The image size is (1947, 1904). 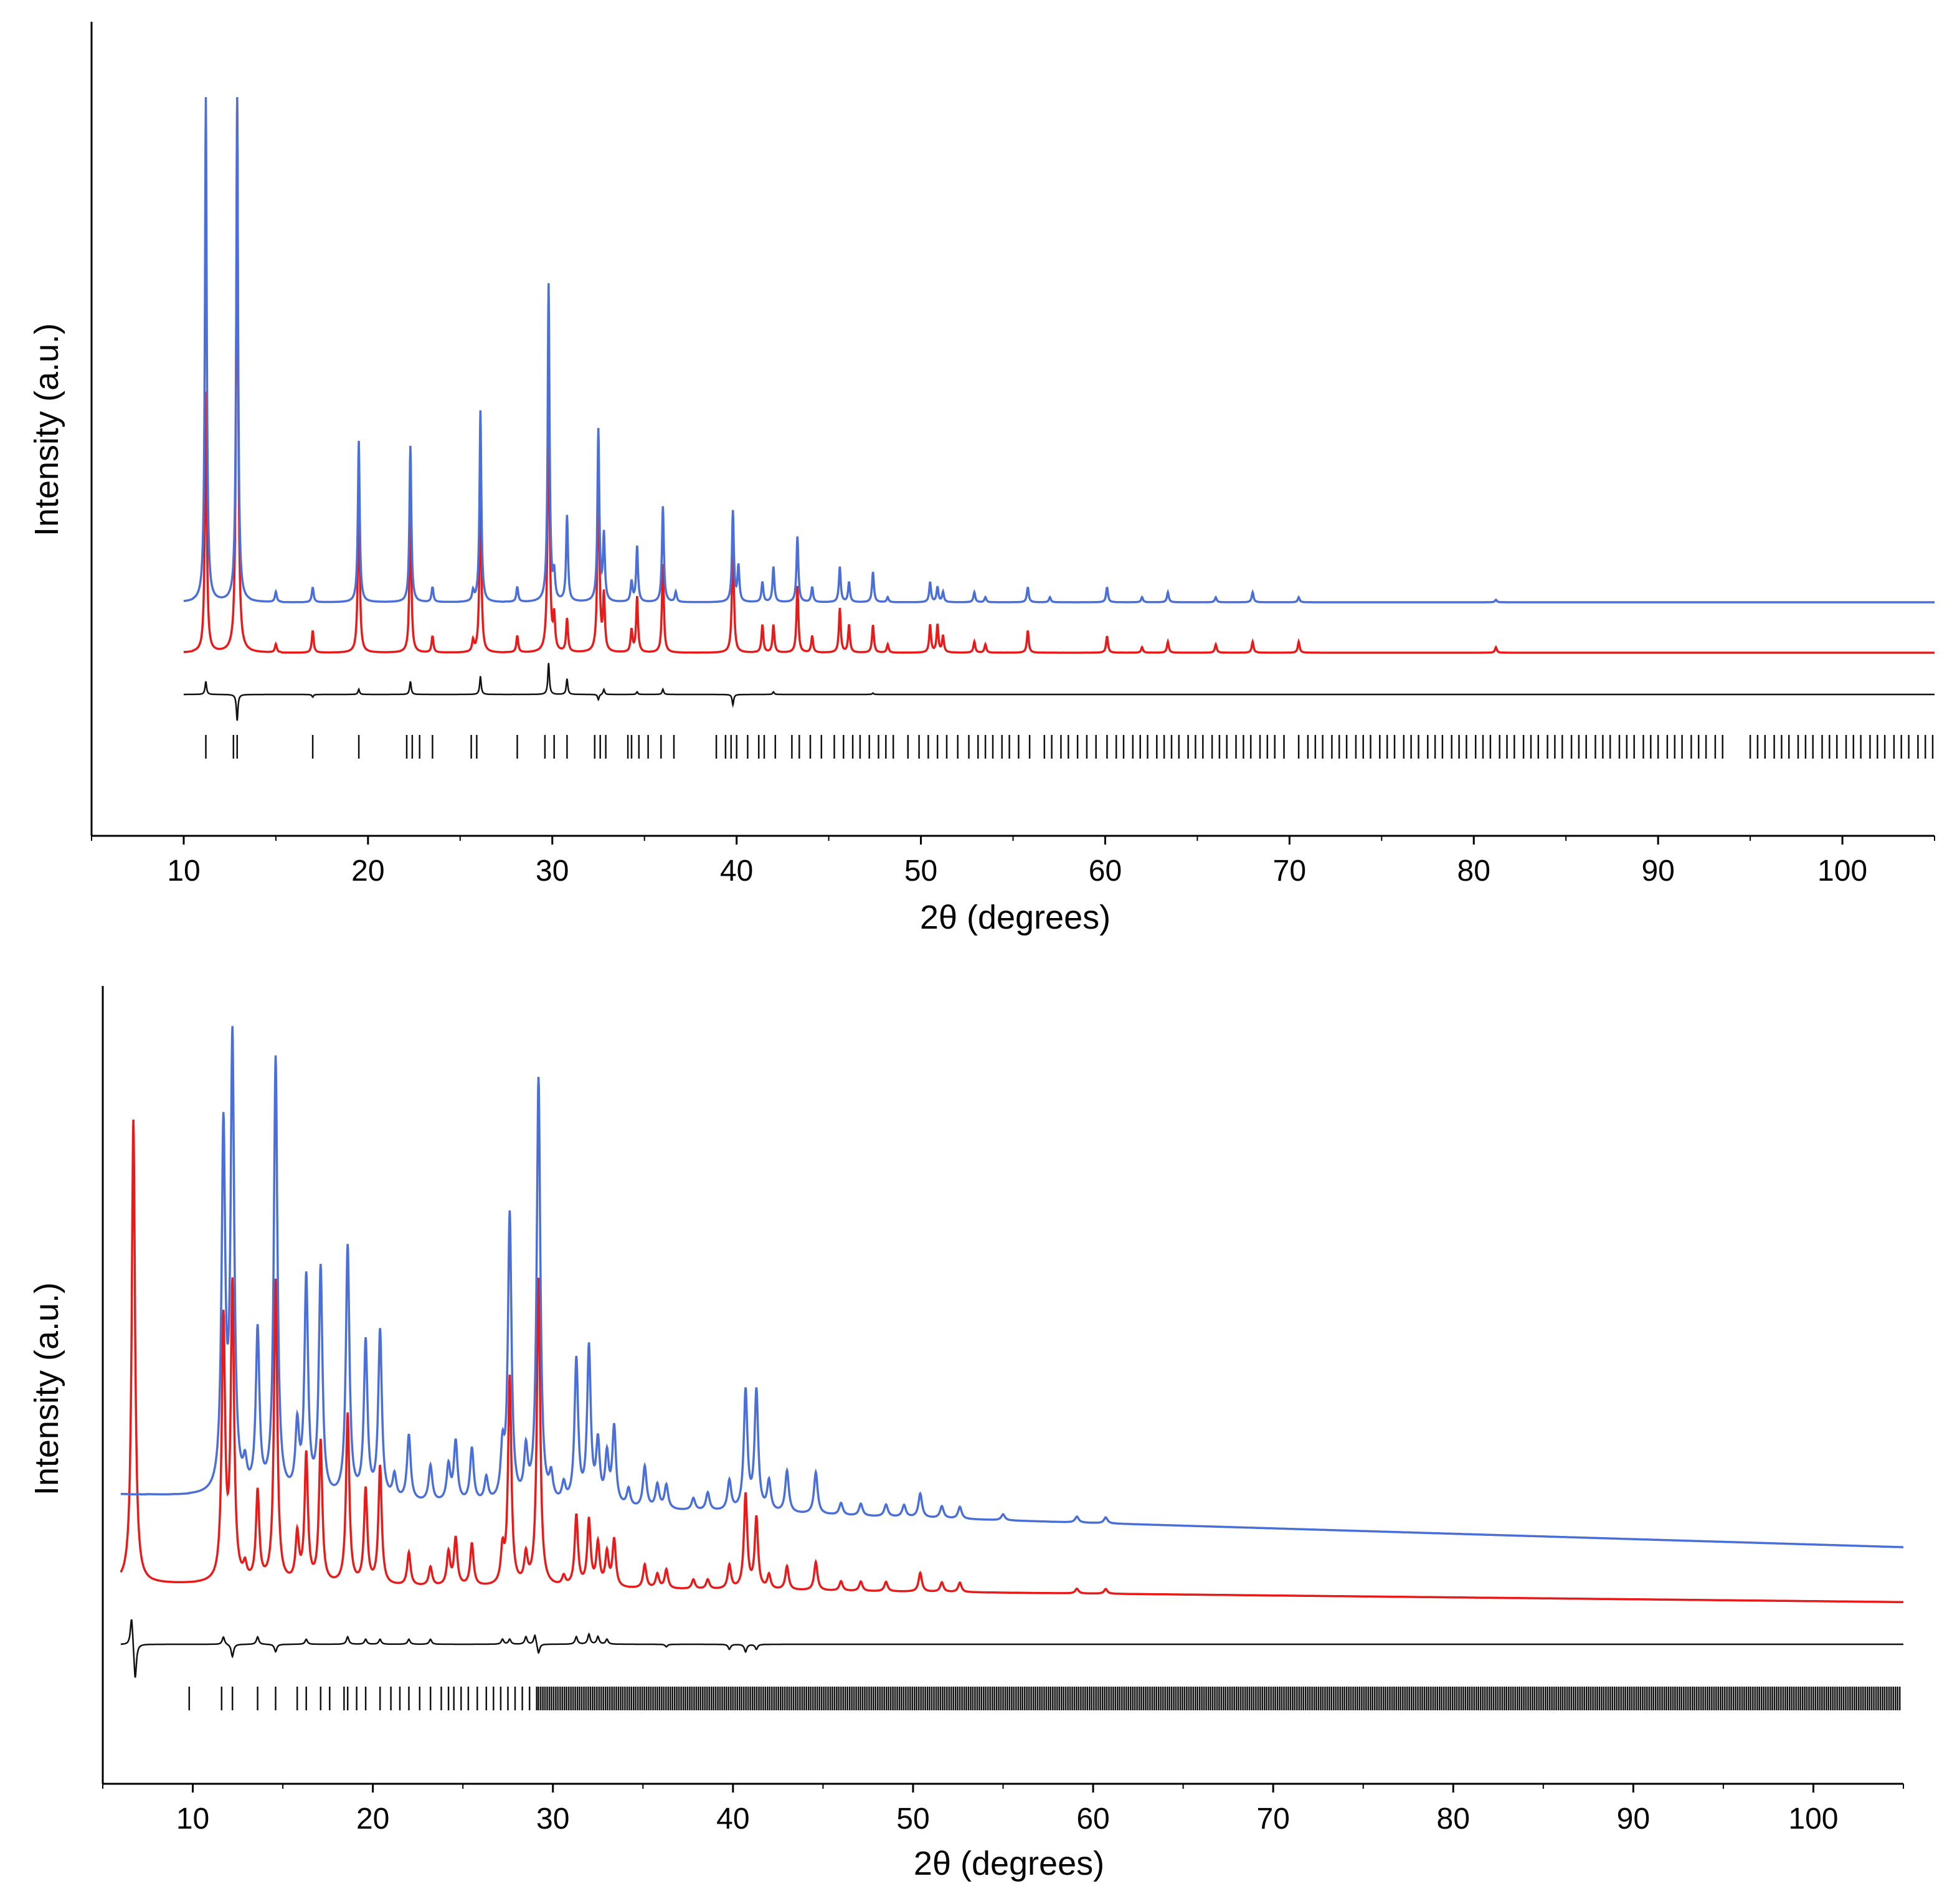 What do you see at coordinates (1473, 871) in the screenshot?
I see `top-ticks-tick-label: 80` at bounding box center [1473, 871].